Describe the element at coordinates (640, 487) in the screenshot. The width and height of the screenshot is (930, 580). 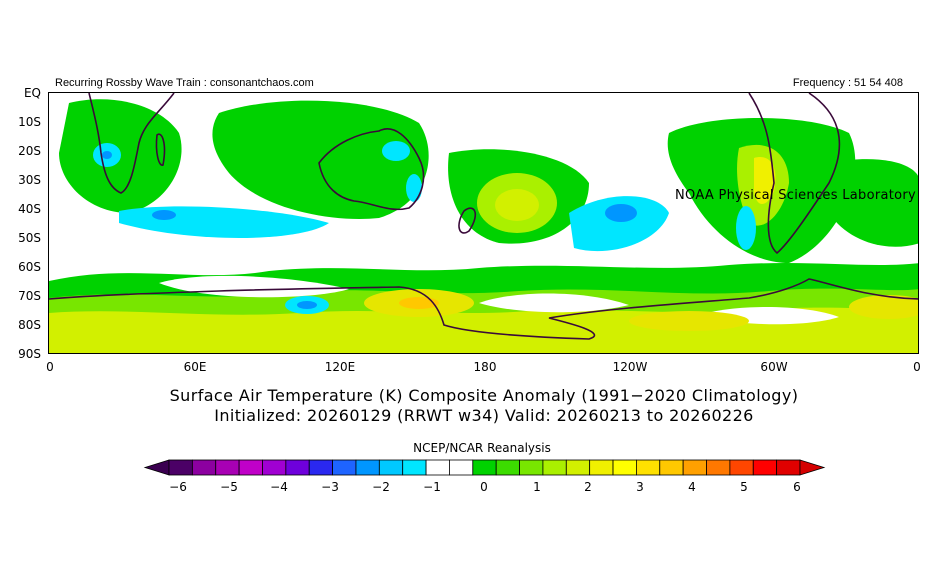
I see `colorbar-tick: 3` at that location.